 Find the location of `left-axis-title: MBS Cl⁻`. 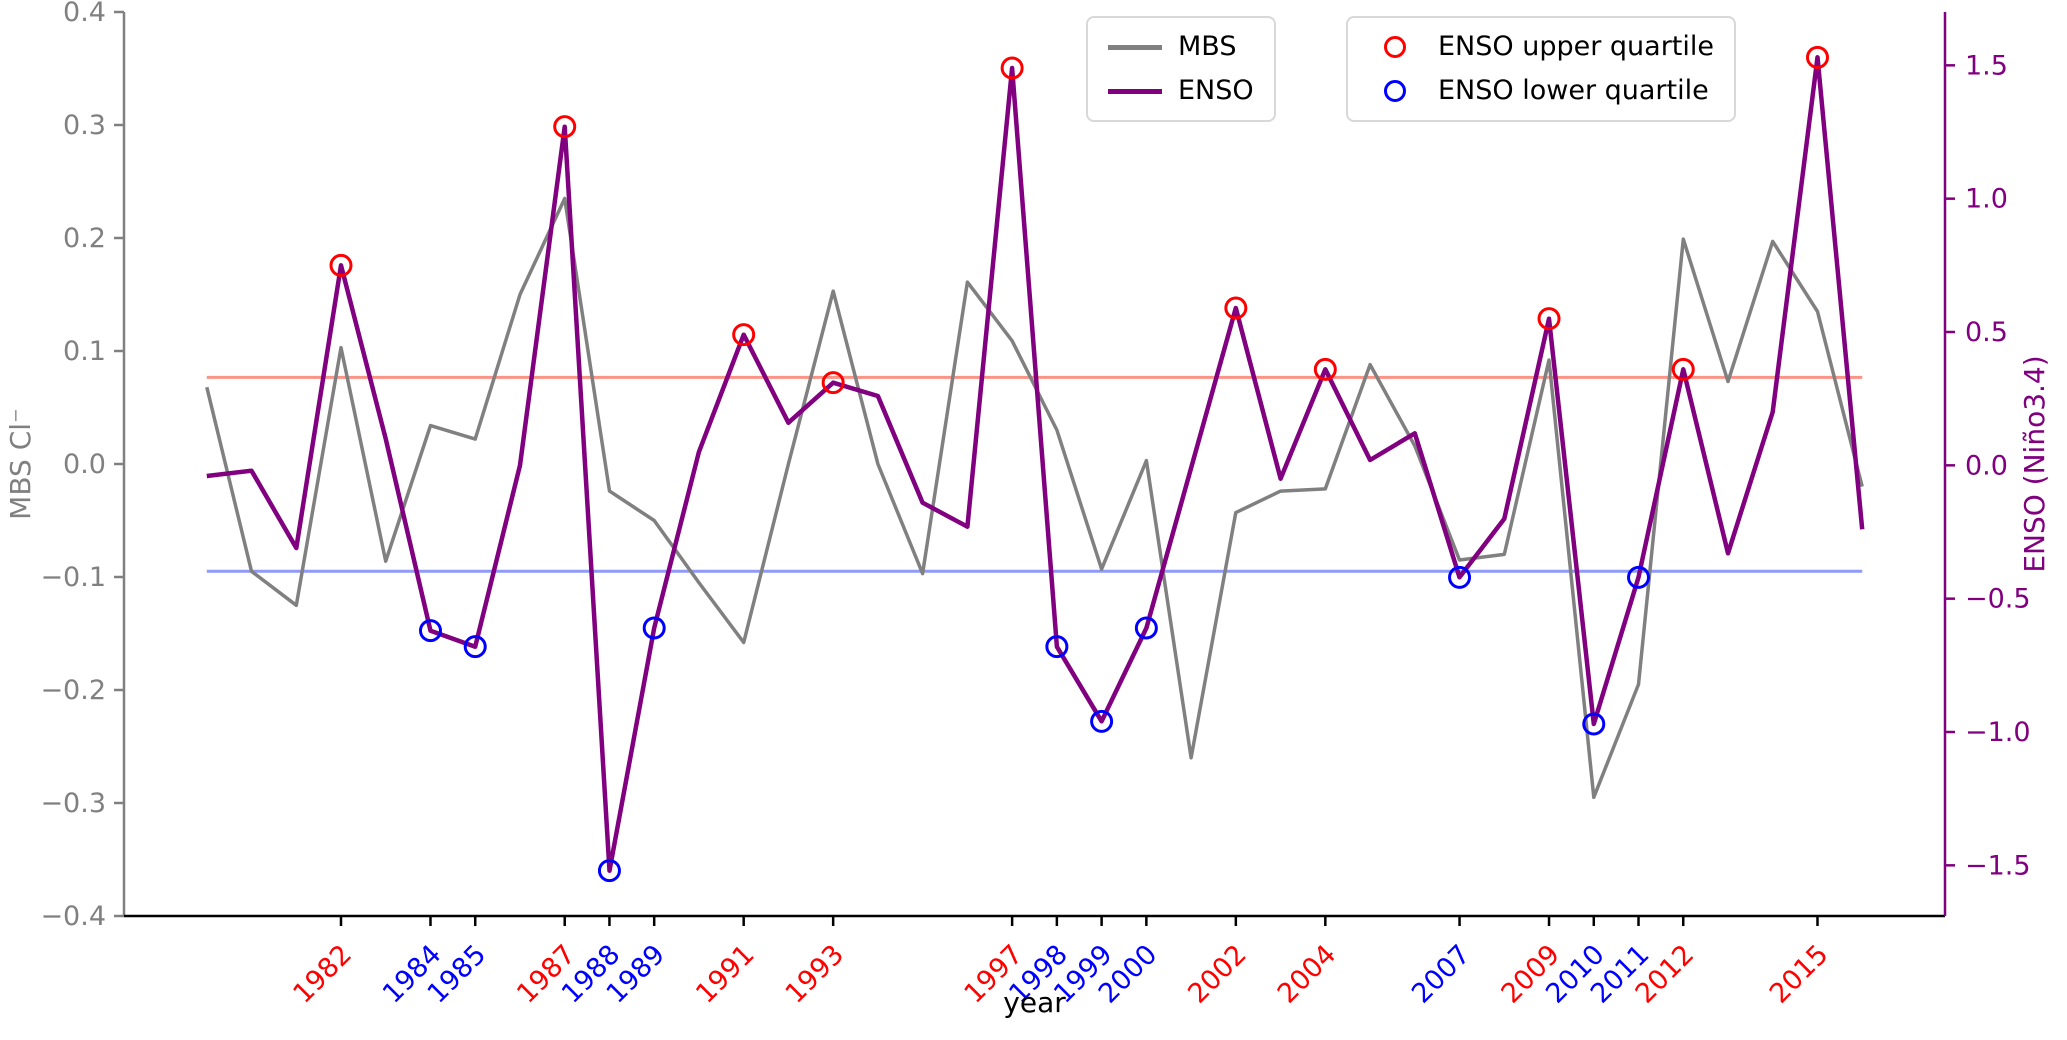

left-axis-title: MBS Cl⁻ is located at coordinates (20, 464).